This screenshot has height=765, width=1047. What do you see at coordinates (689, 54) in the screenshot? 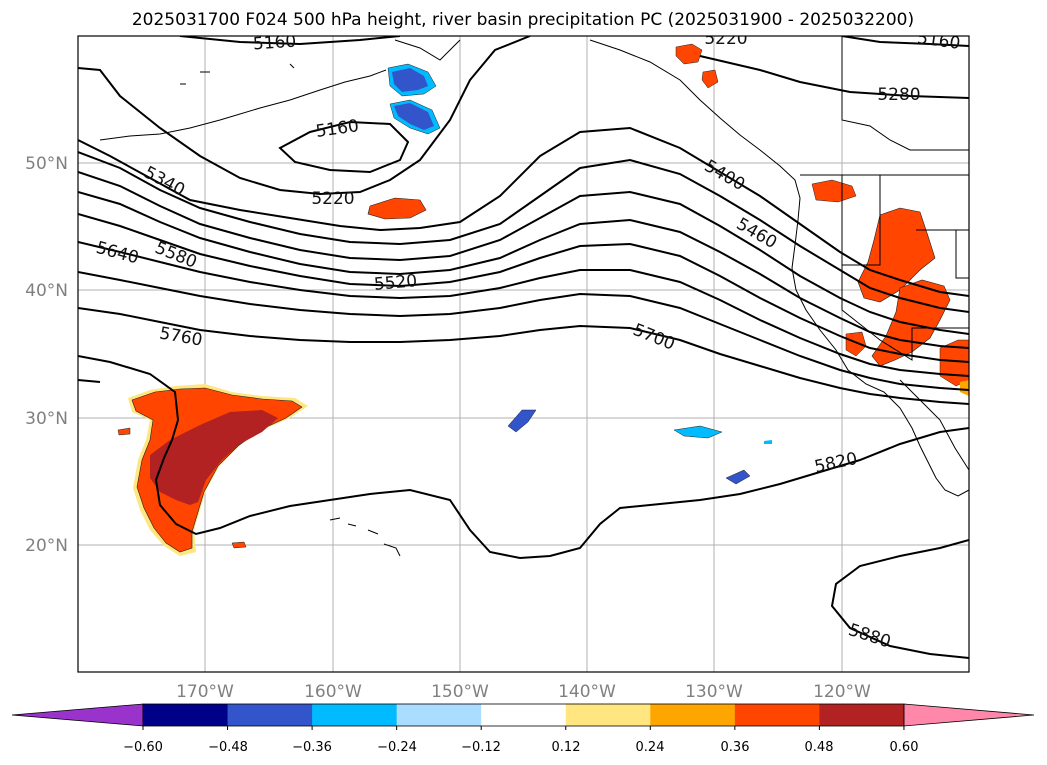
I see `precip-area-gulf-alaska` at bounding box center [689, 54].